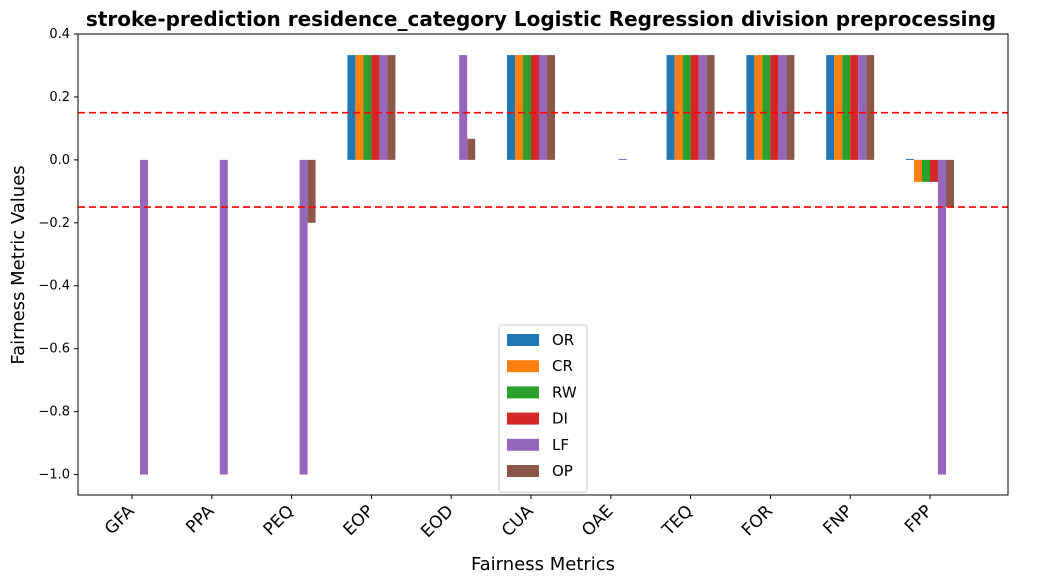 This screenshot has height=584, width=1059. I want to click on legend-label-cr: CR, so click(562, 366).